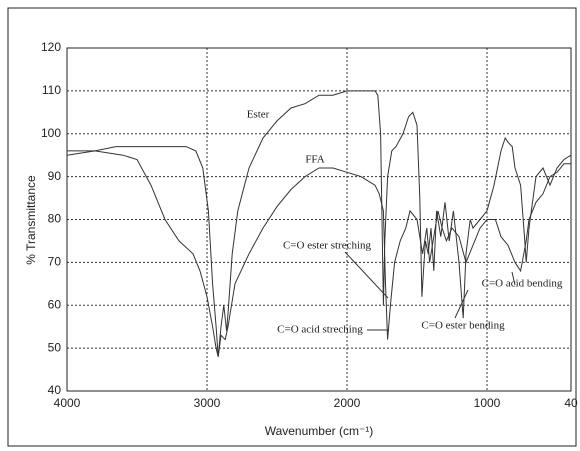 This screenshot has height=451, width=580. Describe the element at coordinates (55, 262) in the screenshot. I see `y-tick-label: 70` at that location.